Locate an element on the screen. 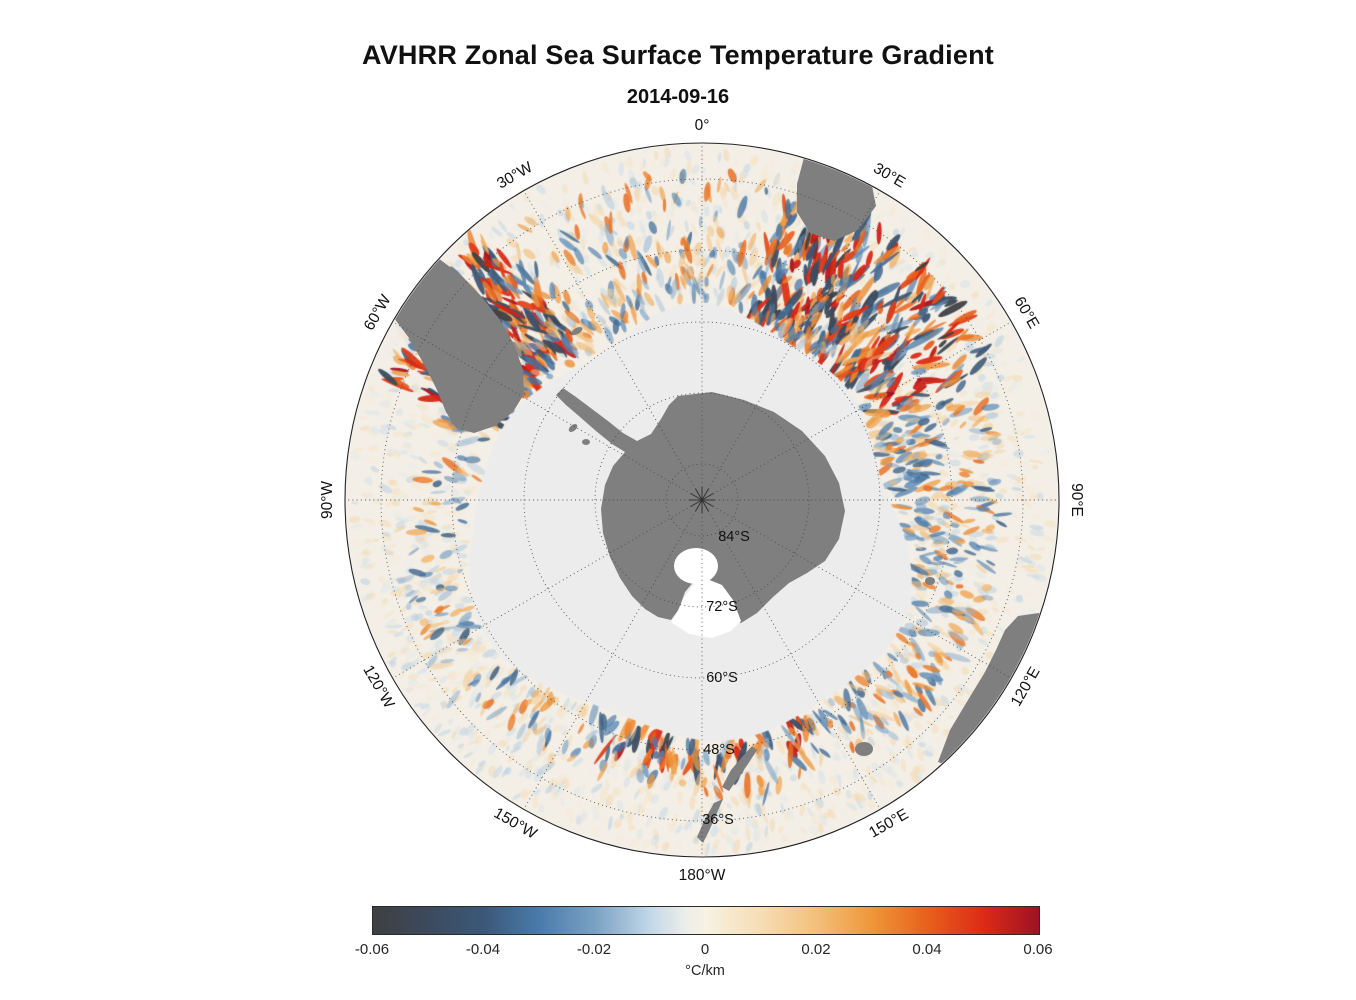  colorbar-ticks: -0.06 -0.04 -0.02 0 0.02 0.04 0.06 is located at coordinates (704, 951).